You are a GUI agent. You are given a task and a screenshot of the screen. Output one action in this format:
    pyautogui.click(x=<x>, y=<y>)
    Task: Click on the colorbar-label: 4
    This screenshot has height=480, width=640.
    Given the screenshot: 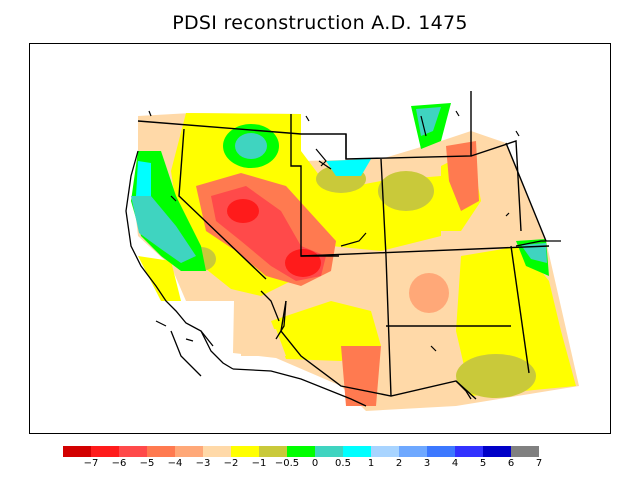 What is the action you would take?
    pyautogui.click(x=455, y=463)
    